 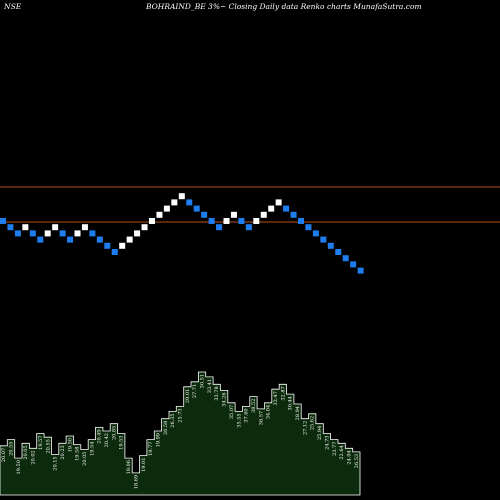 What do you see at coordinates (92, 449) in the screenshot?
I see `volume-label: 19.54` at bounding box center [92, 449].